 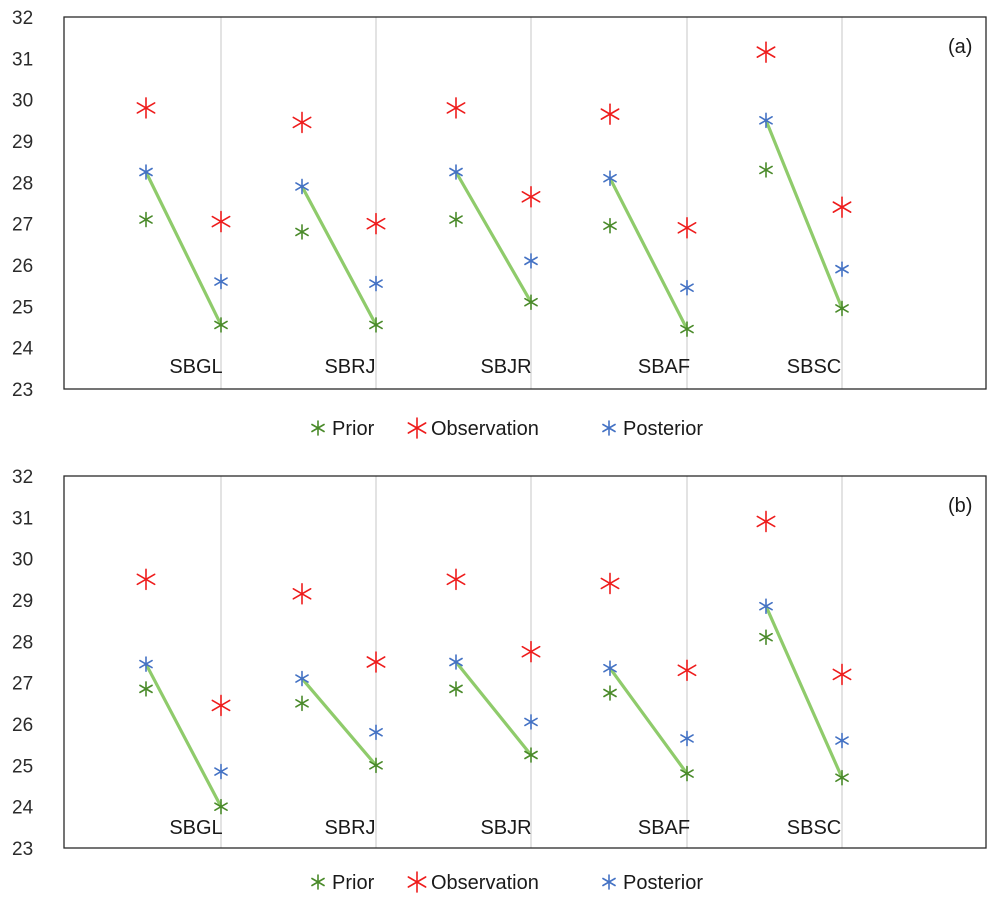 I want to click on y-tick-label: 28, so click(x=22, y=642).